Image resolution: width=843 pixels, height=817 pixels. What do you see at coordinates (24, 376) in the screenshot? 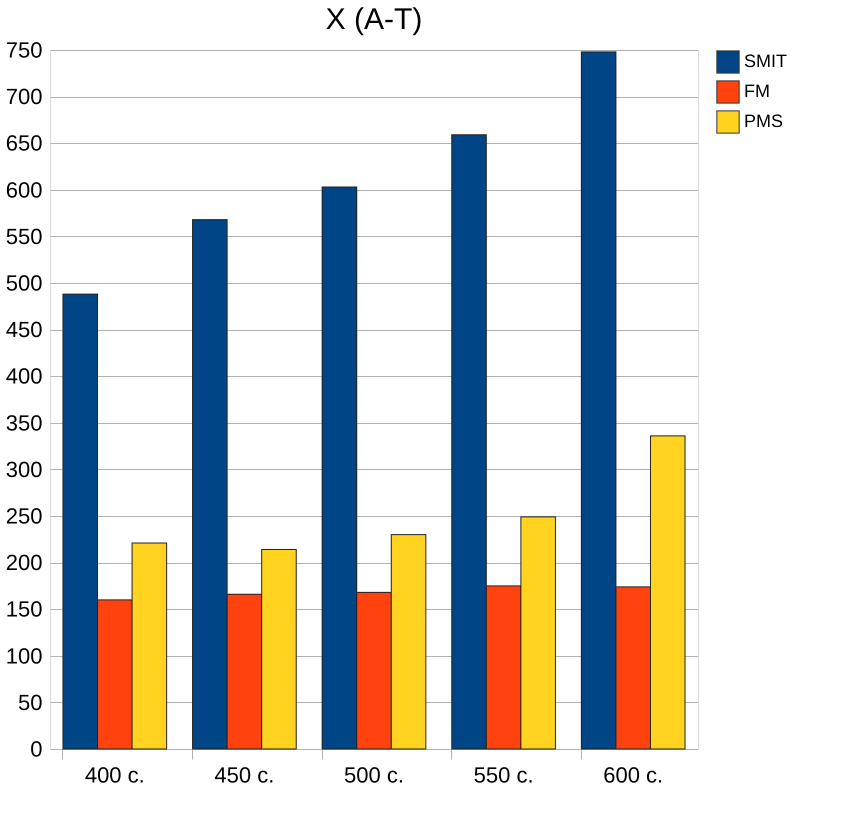
I see `y-tick-label: 400` at bounding box center [24, 376].